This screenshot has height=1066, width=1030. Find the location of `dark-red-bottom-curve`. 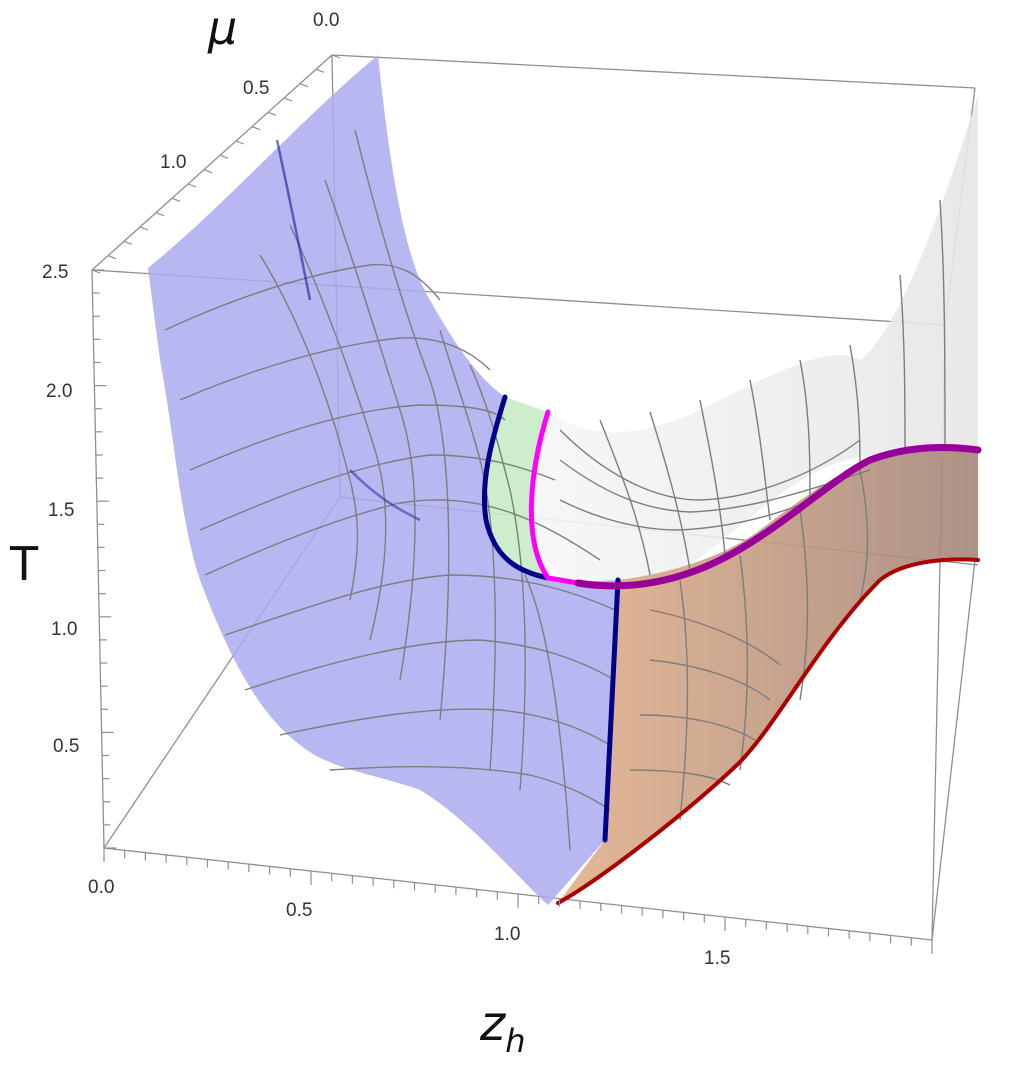

dark-red-bottom-curve is located at coordinates (768, 731).